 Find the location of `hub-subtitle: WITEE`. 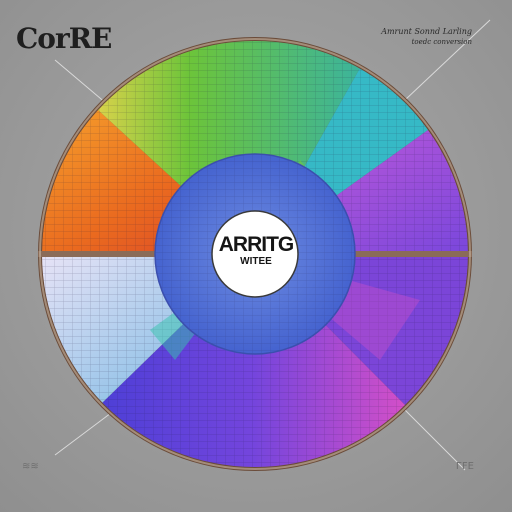

hub-subtitle: WITEE is located at coordinates (256, 261).